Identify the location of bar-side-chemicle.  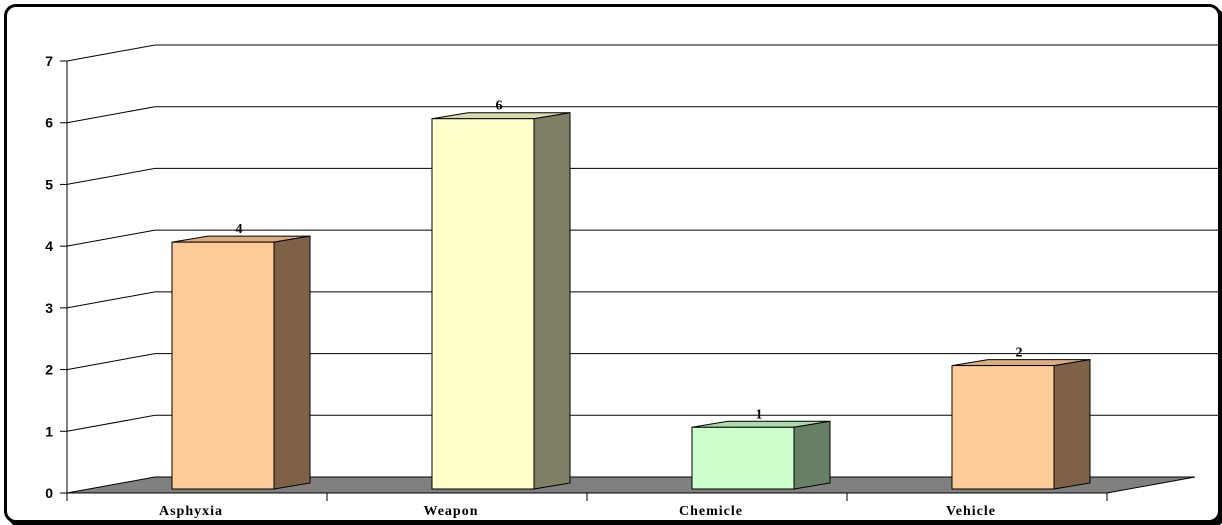
(812, 455).